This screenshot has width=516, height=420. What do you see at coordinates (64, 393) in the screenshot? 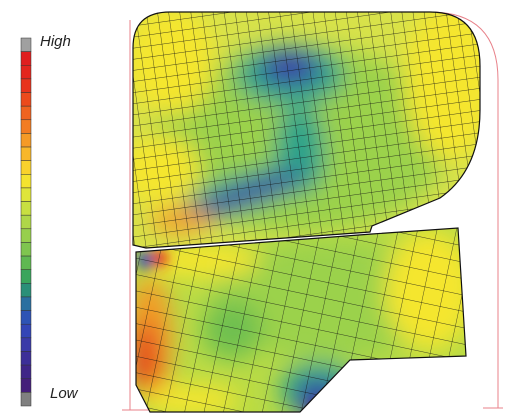
I see `legend-low-label: Low` at bounding box center [64, 393].